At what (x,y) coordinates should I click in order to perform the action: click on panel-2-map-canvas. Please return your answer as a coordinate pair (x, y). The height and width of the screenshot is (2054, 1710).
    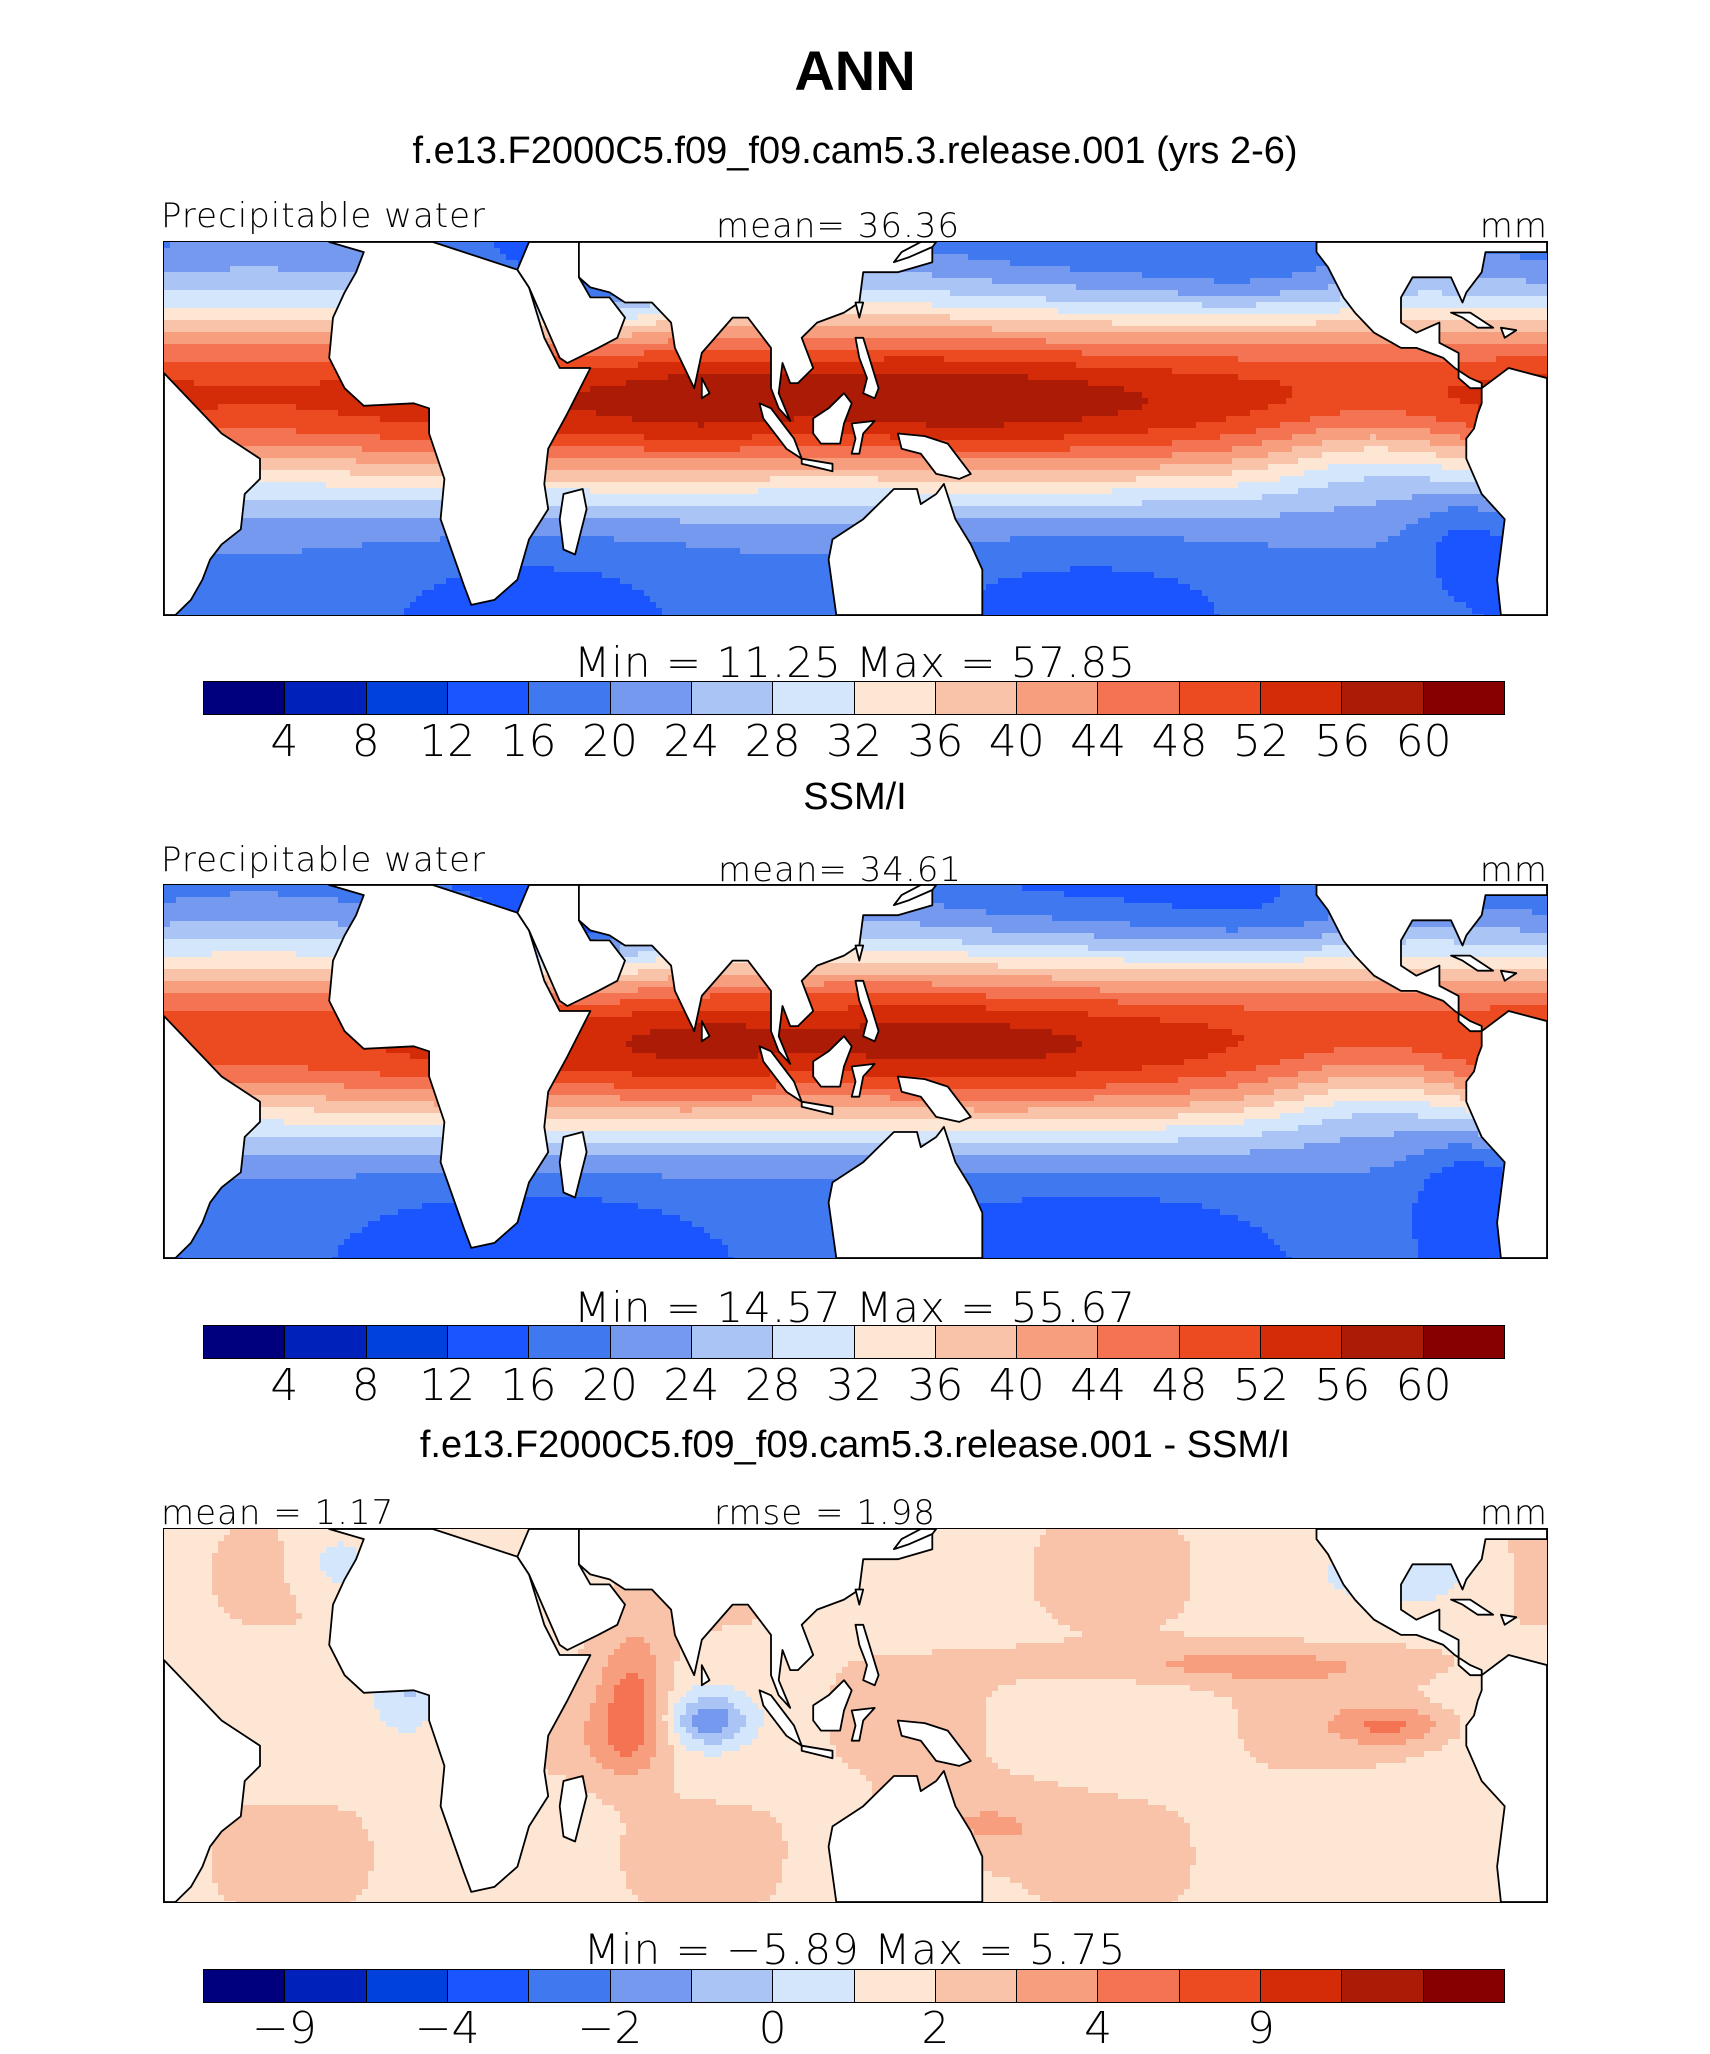
    Looking at the image, I should click on (855, 1071).